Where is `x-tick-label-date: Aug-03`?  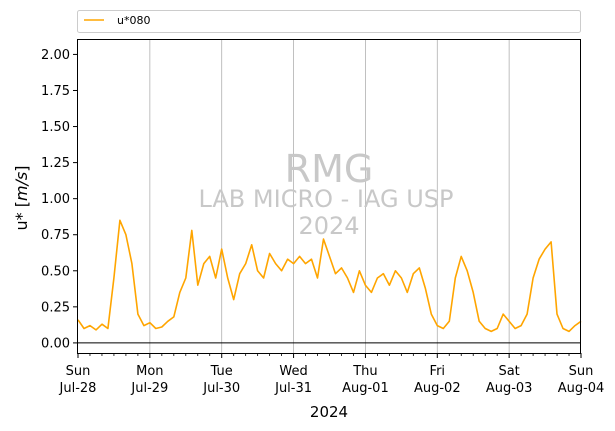
x-tick-label-date: Aug-03 is located at coordinates (509, 388).